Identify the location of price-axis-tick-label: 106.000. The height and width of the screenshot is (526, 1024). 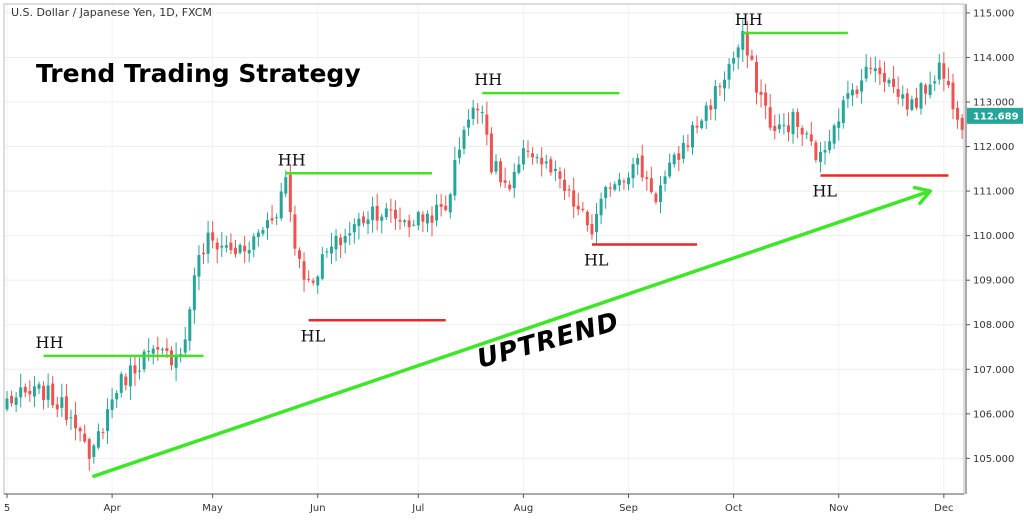
(993, 414).